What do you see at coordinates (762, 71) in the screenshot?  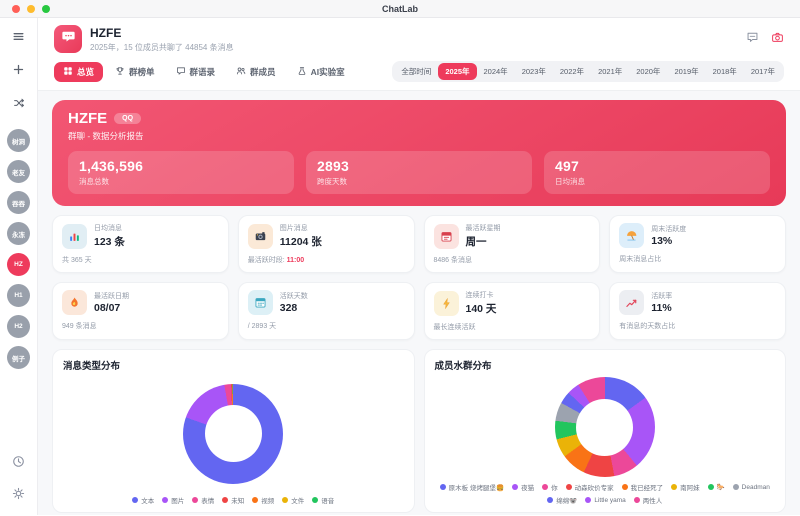 I see `time-filter-pill: 2017年` at bounding box center [762, 71].